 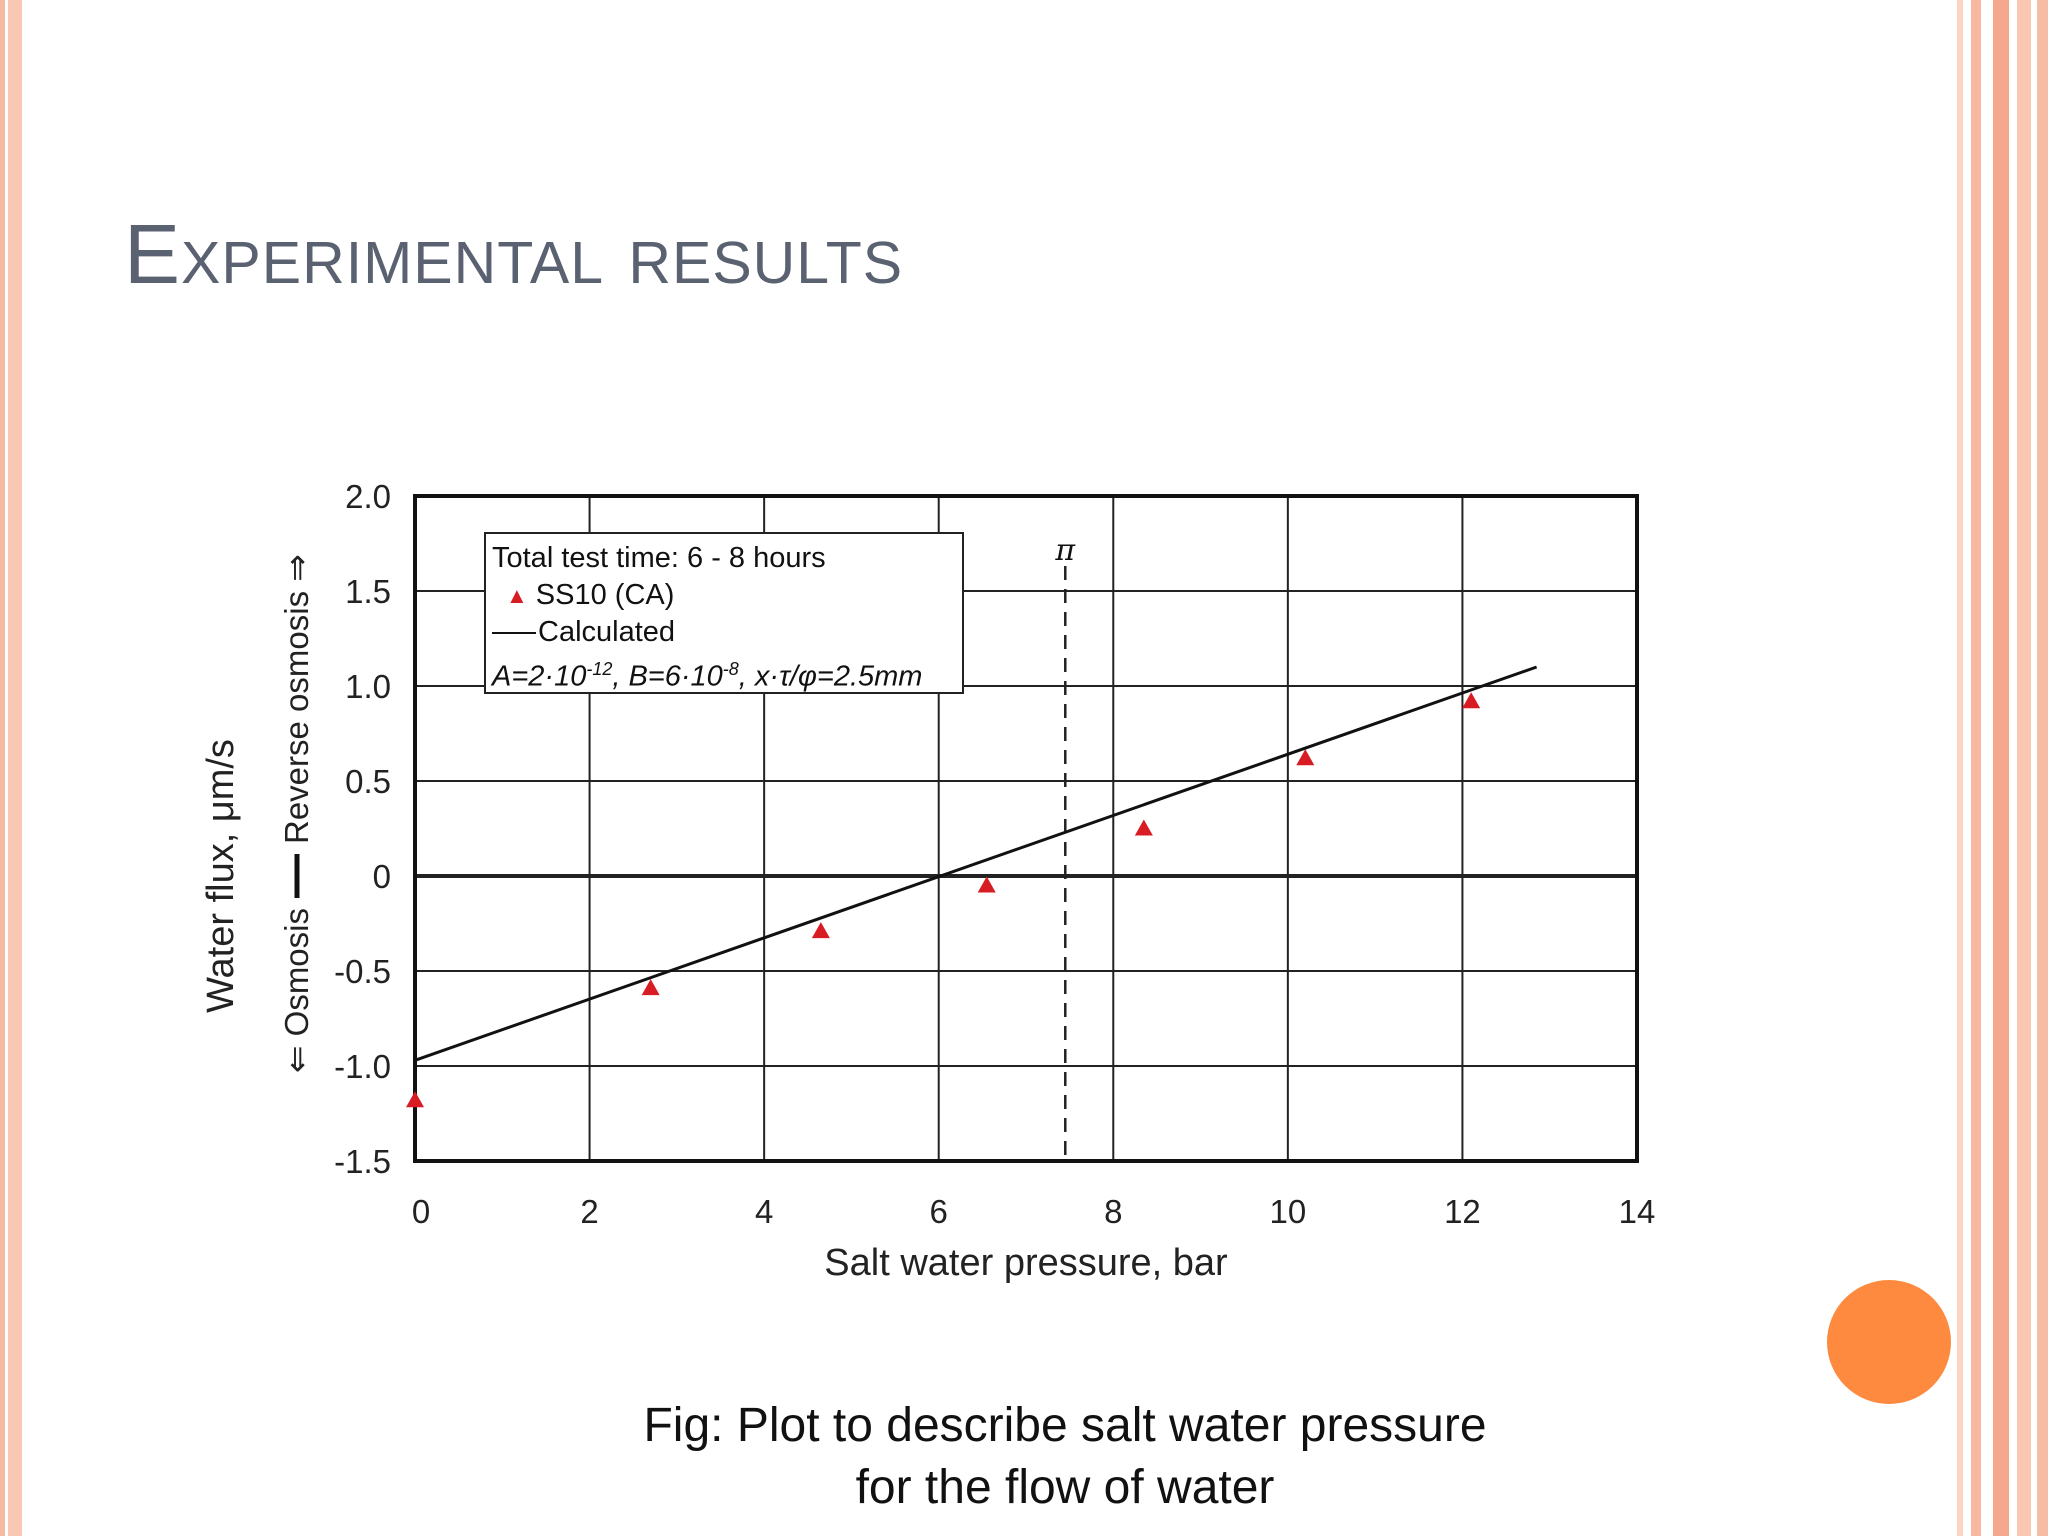 I want to click on y-tick-label: 0.5, so click(x=368, y=781).